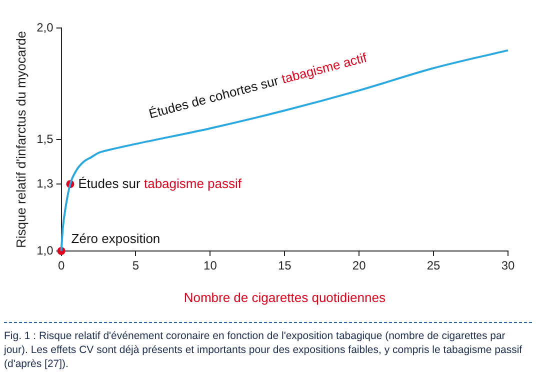 This screenshot has height=386, width=536. I want to click on x-tick-label: 15, so click(285, 265).